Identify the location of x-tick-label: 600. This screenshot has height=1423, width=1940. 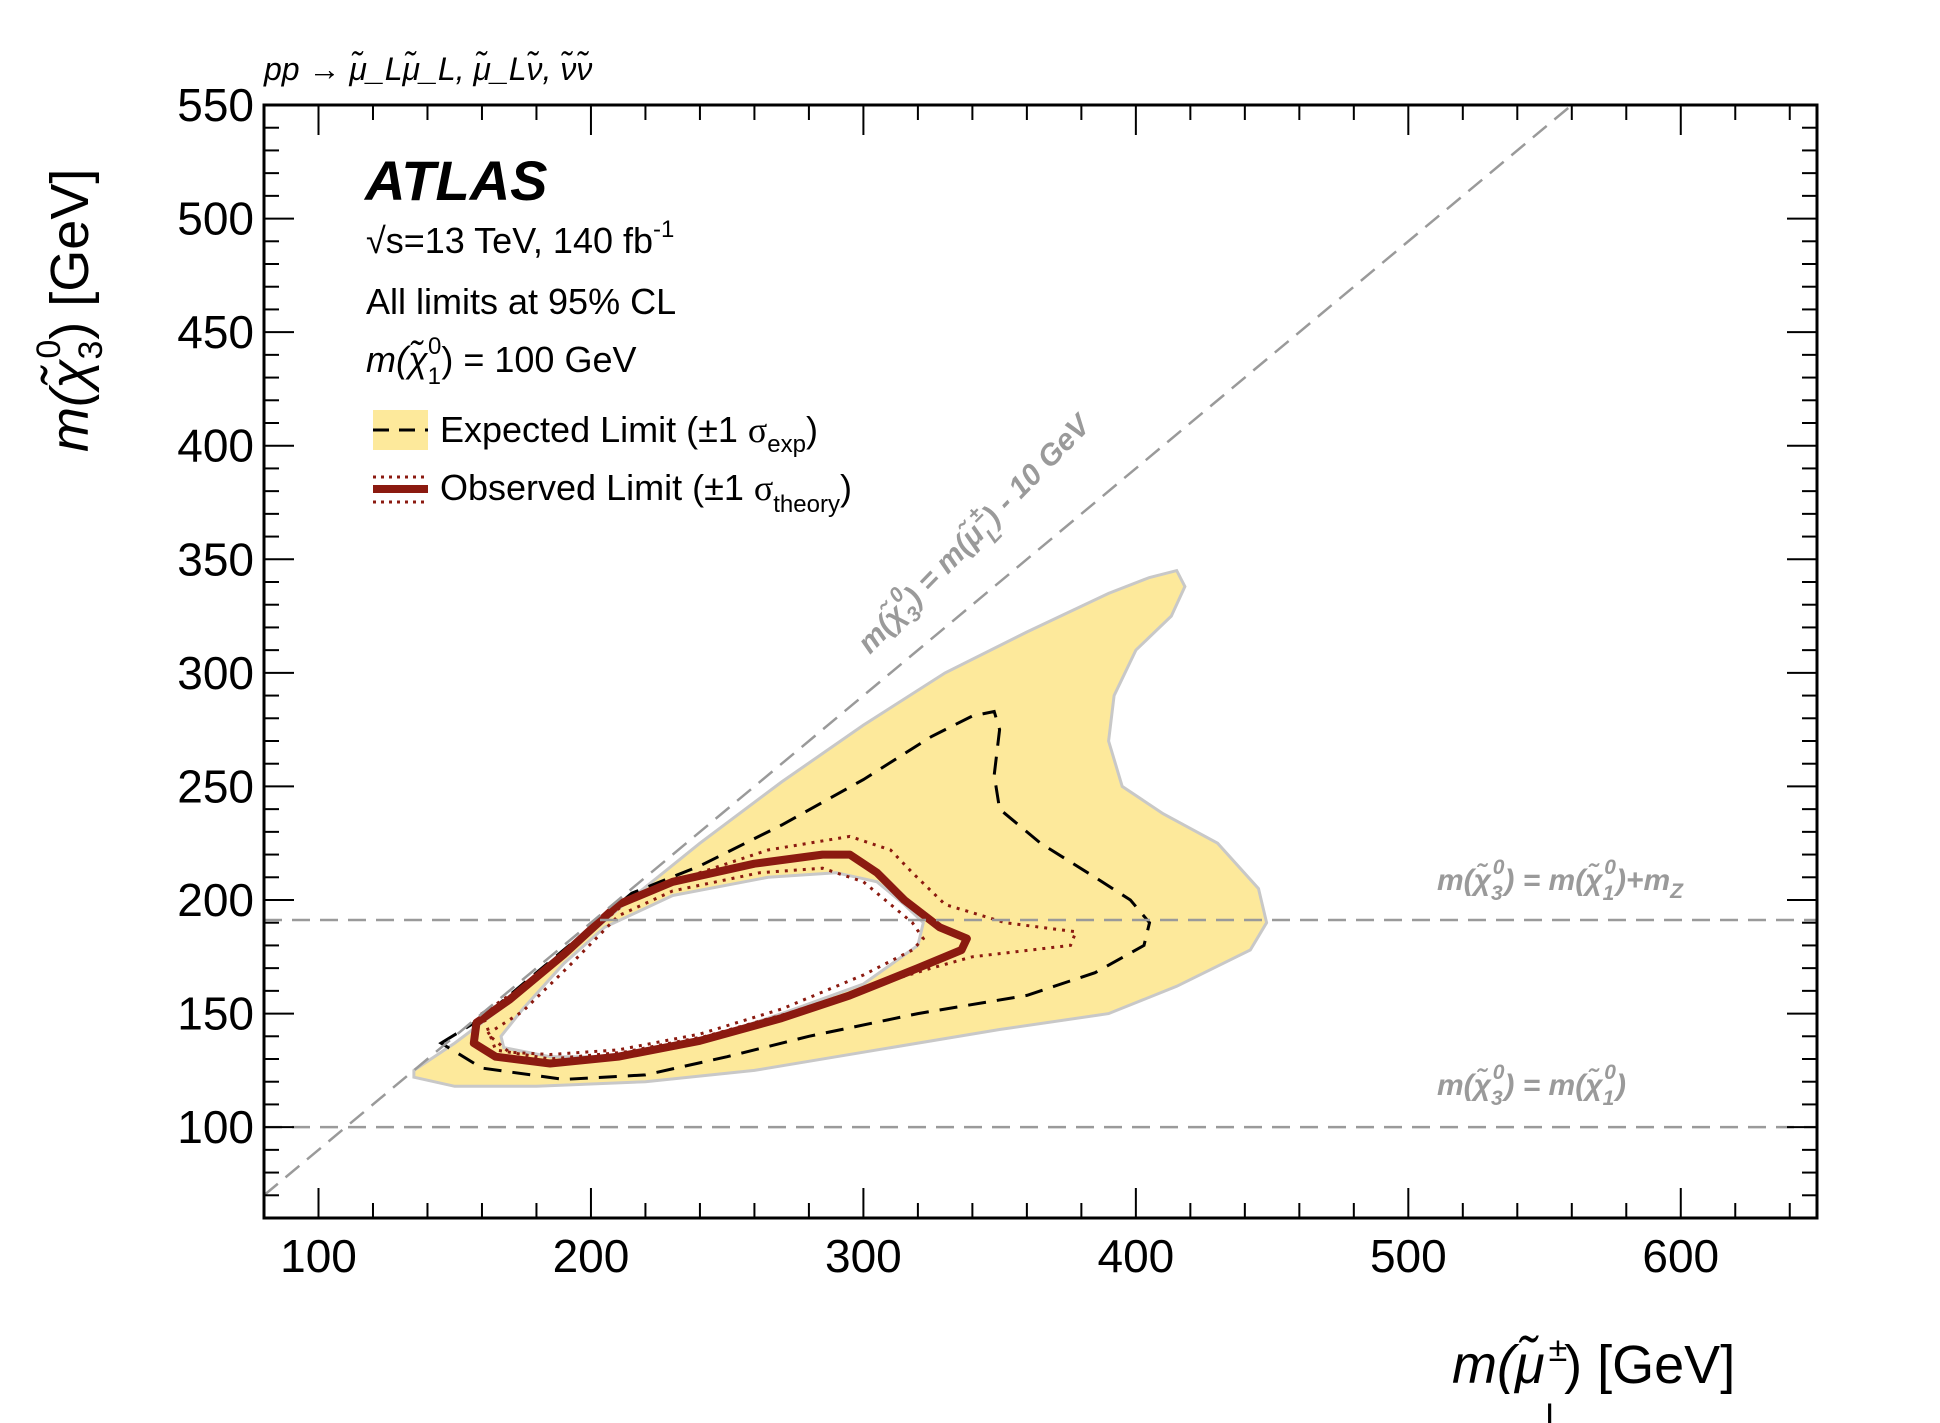
(1680, 1256).